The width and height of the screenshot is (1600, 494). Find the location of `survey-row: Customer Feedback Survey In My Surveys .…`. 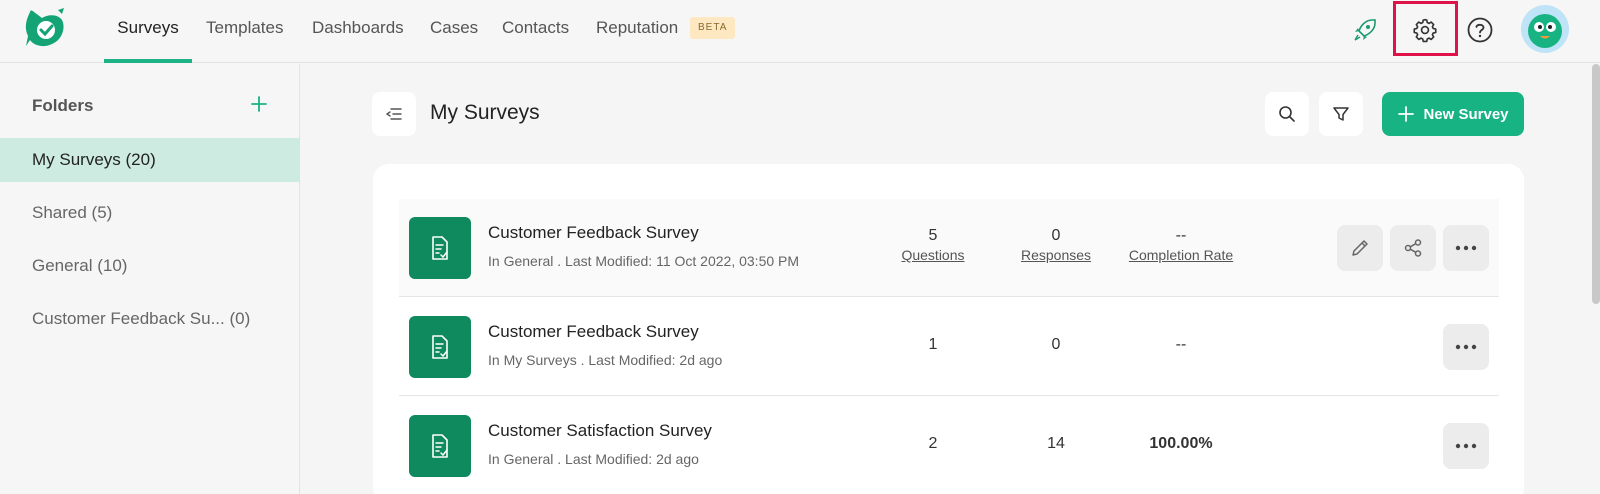

survey-row: Customer Feedback Survey In My Surveys .… is located at coordinates (949, 347).